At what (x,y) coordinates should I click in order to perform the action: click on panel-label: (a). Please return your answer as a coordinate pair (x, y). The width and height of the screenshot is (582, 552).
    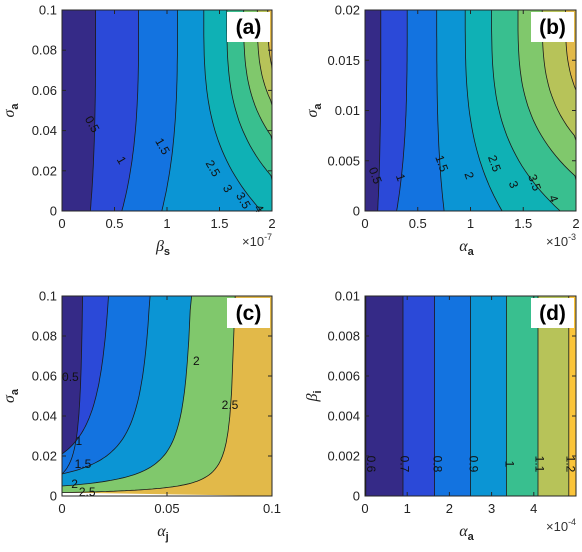
    Looking at the image, I should click on (248, 27).